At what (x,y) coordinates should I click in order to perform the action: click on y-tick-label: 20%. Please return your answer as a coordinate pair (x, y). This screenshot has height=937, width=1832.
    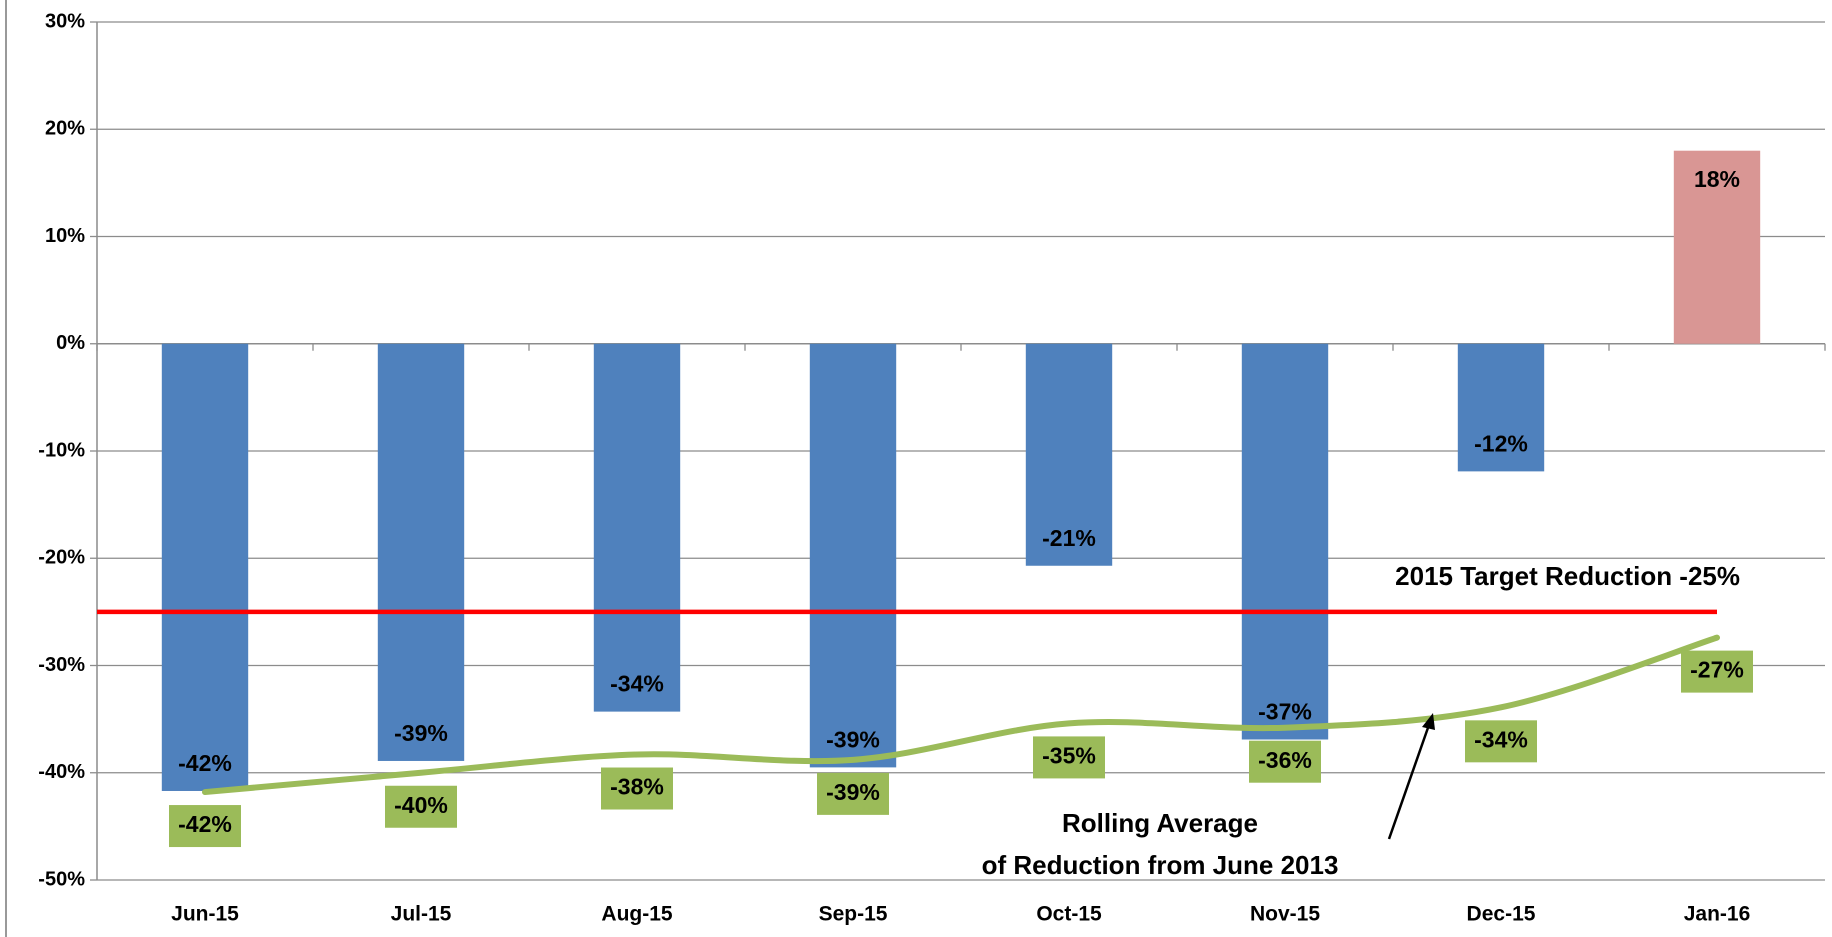
    Looking at the image, I should click on (65, 129).